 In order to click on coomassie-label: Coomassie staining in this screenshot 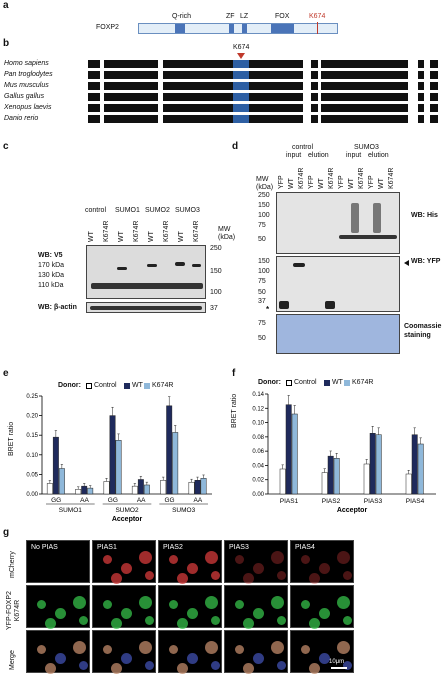, I will do `click(423, 331)`.